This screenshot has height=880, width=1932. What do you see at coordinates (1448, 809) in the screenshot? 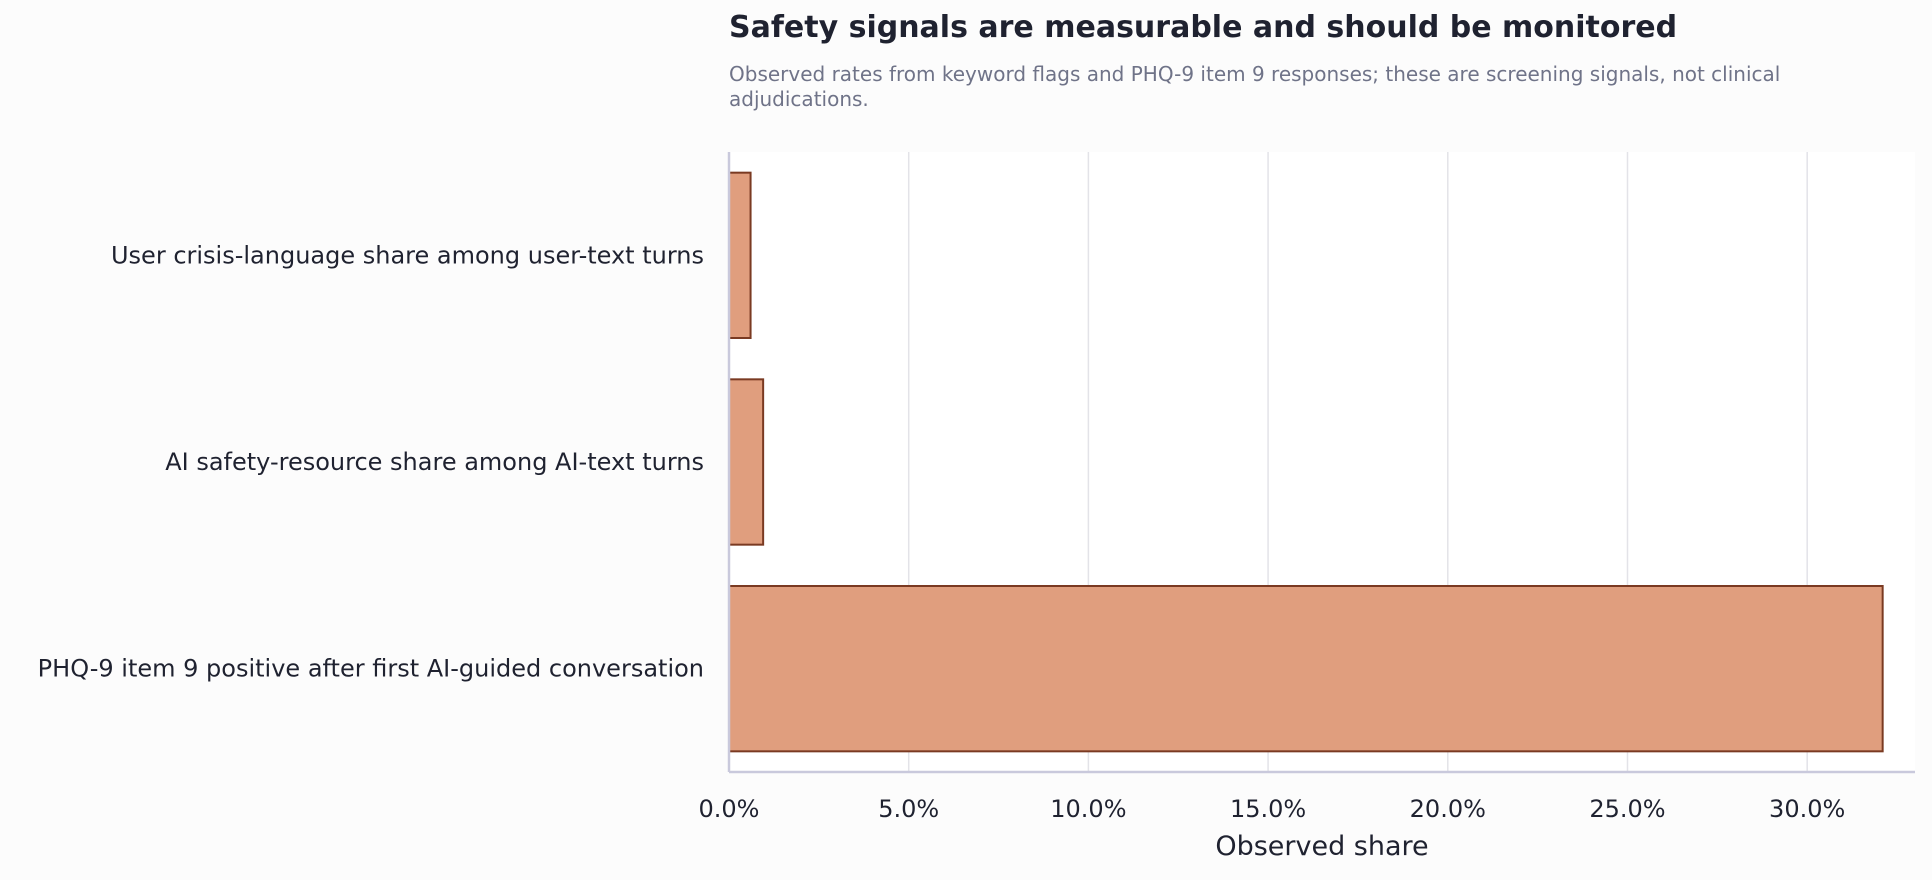
I see `x-tick-label: 20.0%` at bounding box center [1448, 809].